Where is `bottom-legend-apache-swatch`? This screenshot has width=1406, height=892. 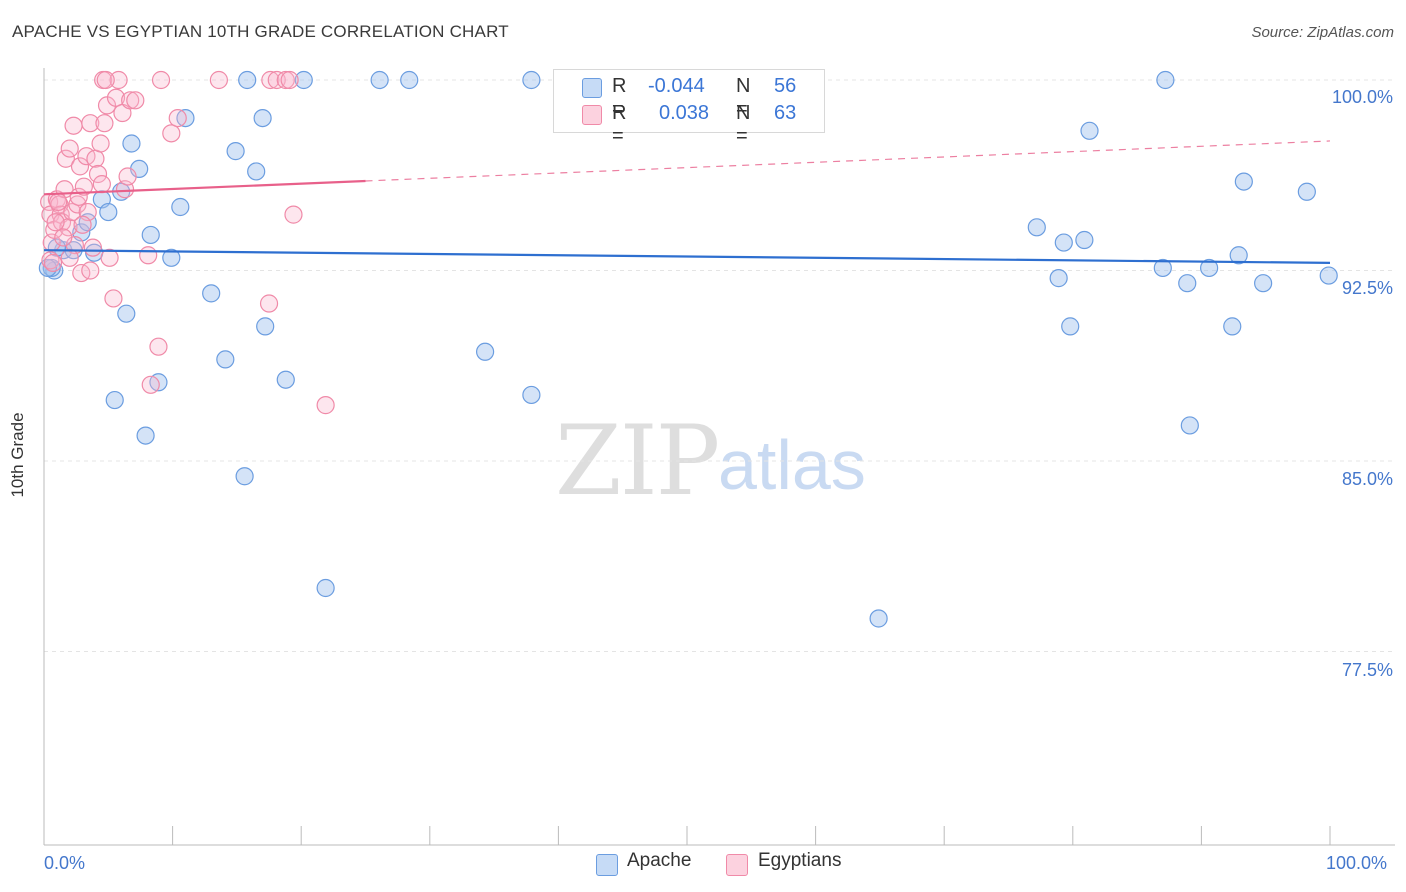 bottom-legend-apache-swatch is located at coordinates (607, 865).